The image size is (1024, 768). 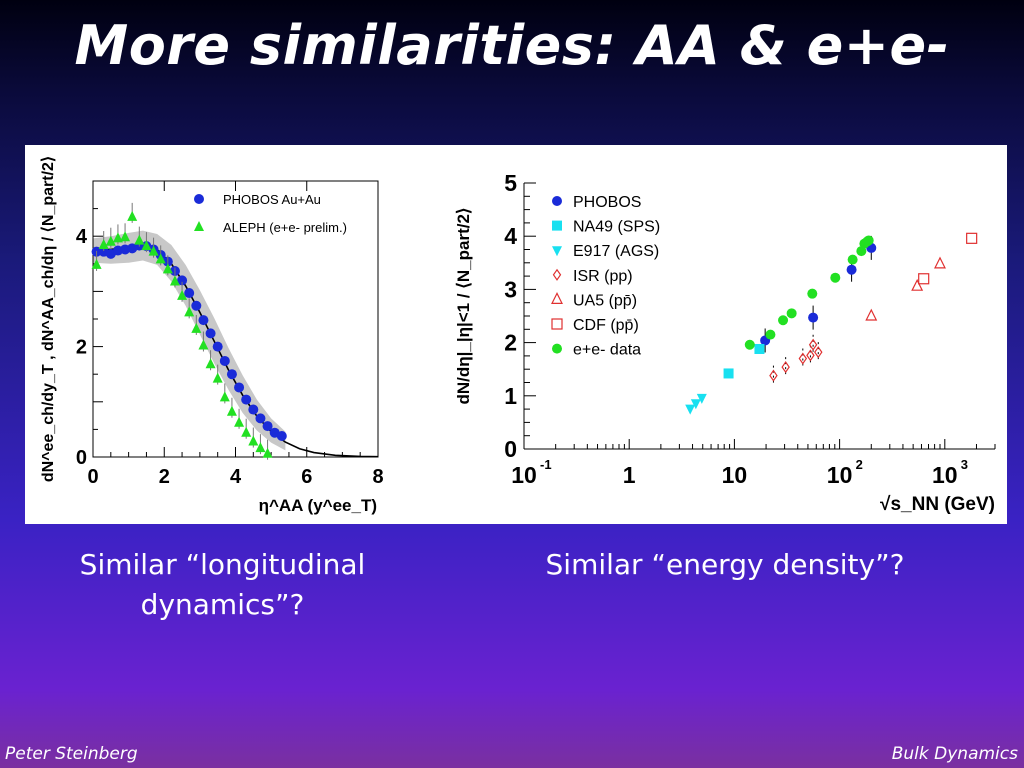 I want to click on legend-label: e+e- data, so click(x=607, y=350).